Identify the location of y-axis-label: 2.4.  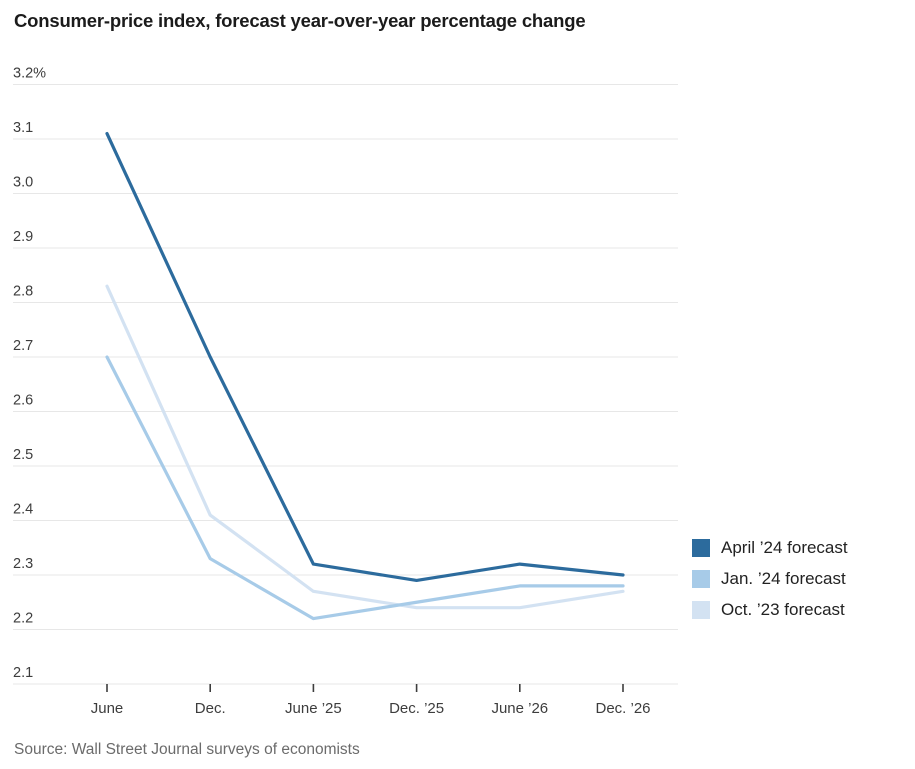
(23, 510).